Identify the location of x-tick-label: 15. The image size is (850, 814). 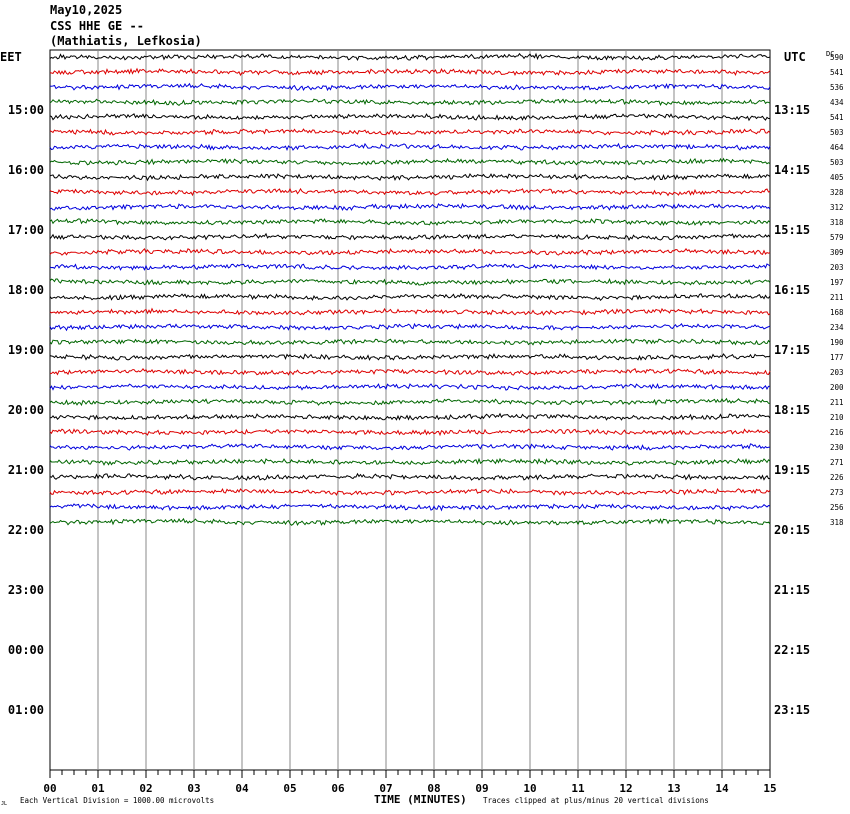
(769, 788).